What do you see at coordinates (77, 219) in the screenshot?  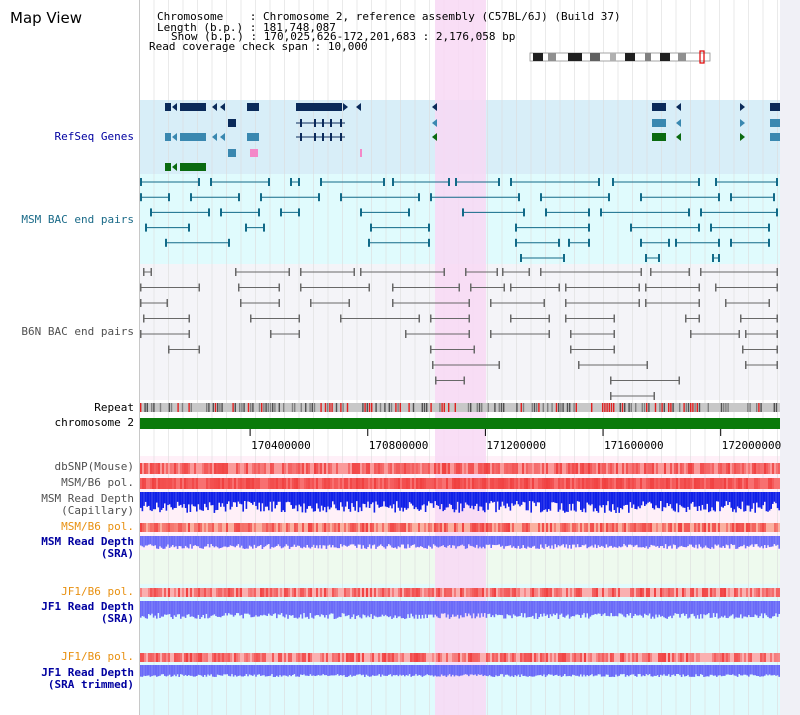 I see `track-label-msm-bac: MSM BAC end pairs` at bounding box center [77, 219].